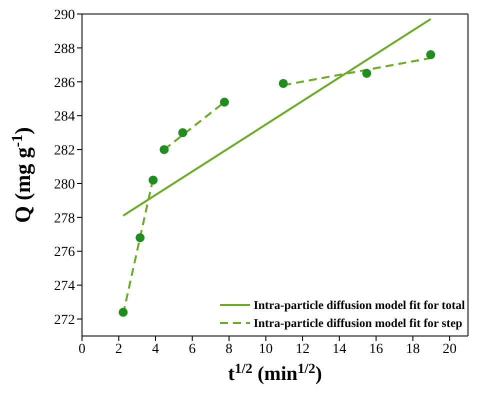  Describe the element at coordinates (413, 349) in the screenshot. I see `x-tick-label: 18` at that location.